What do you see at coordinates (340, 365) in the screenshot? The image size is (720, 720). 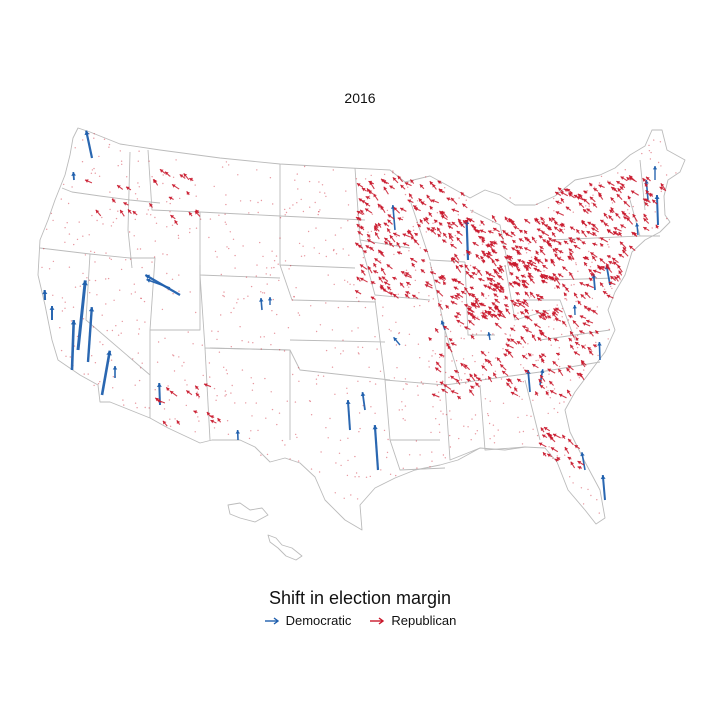 I see `border-ok-tx` at bounding box center [340, 365].